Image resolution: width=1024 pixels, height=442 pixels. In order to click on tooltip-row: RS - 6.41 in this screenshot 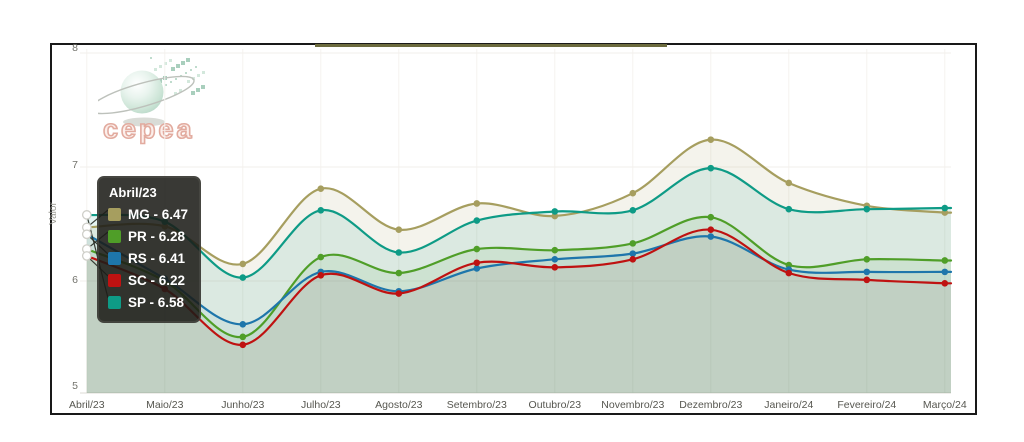, I will do `click(148, 258)`.